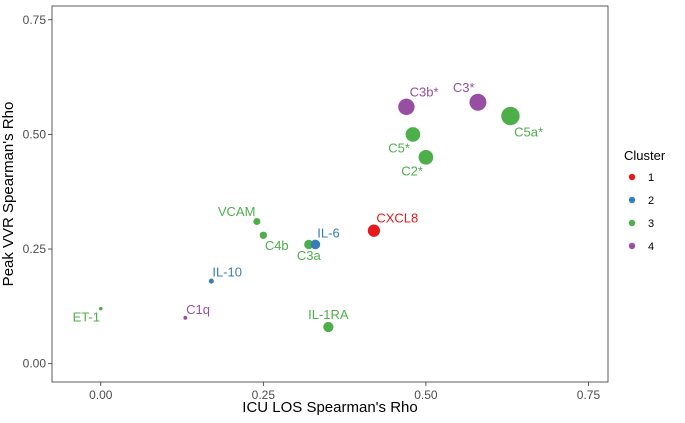 The height and width of the screenshot is (423, 685). I want to click on x-tick-label: 0.00, so click(101, 395).